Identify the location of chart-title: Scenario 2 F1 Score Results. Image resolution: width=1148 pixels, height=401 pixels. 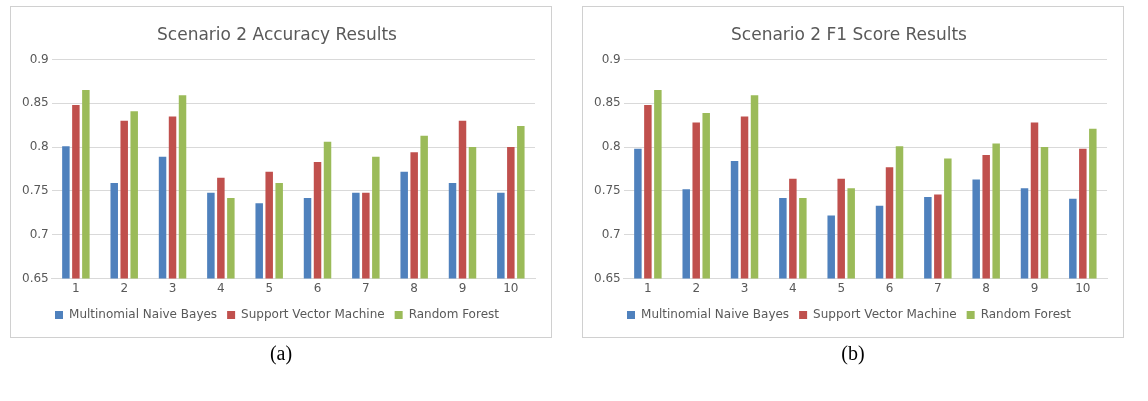
(849, 33).